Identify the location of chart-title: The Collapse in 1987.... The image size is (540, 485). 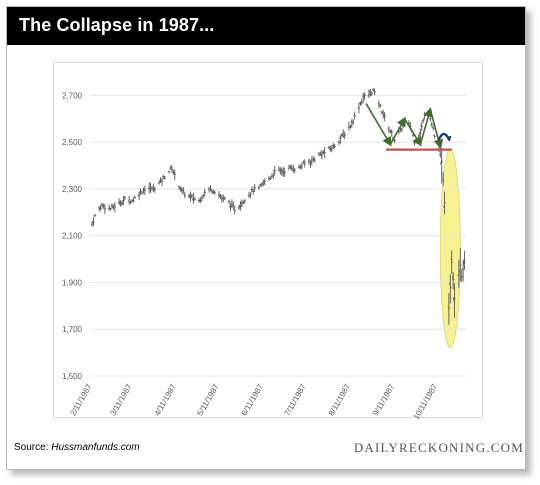
(117, 25).